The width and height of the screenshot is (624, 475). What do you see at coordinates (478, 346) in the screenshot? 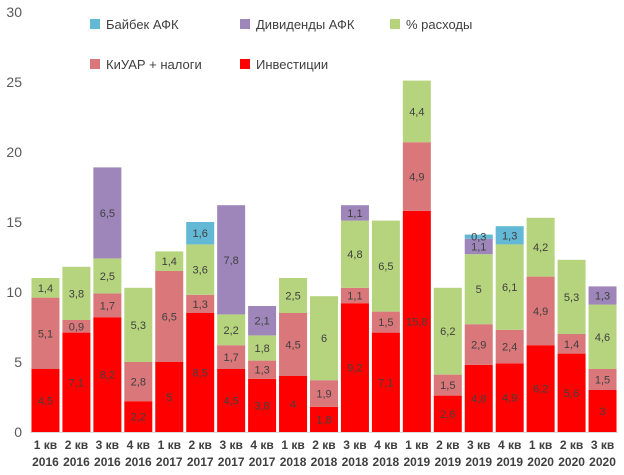
I see `data-label: 2,9` at bounding box center [478, 346].